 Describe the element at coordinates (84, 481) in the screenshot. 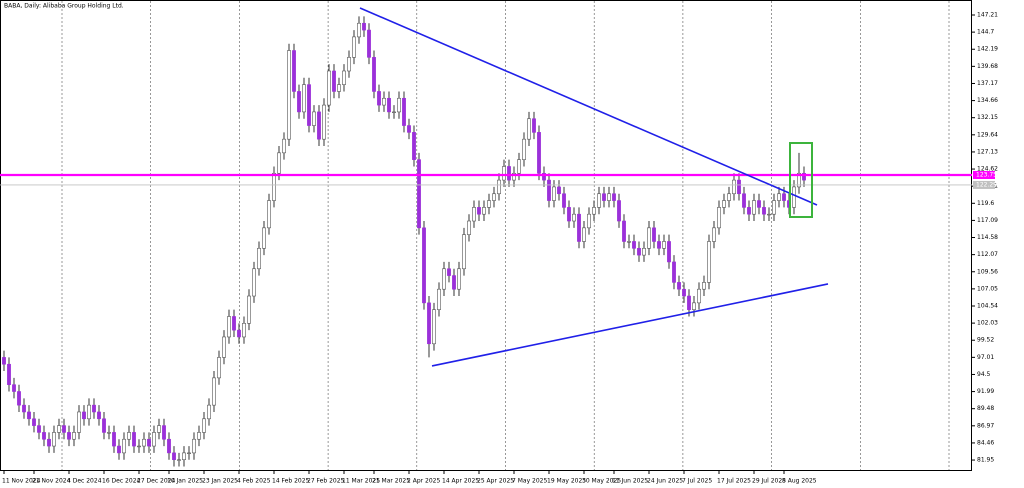

I see `x-tick-label: 4 Dec 2024` at that location.